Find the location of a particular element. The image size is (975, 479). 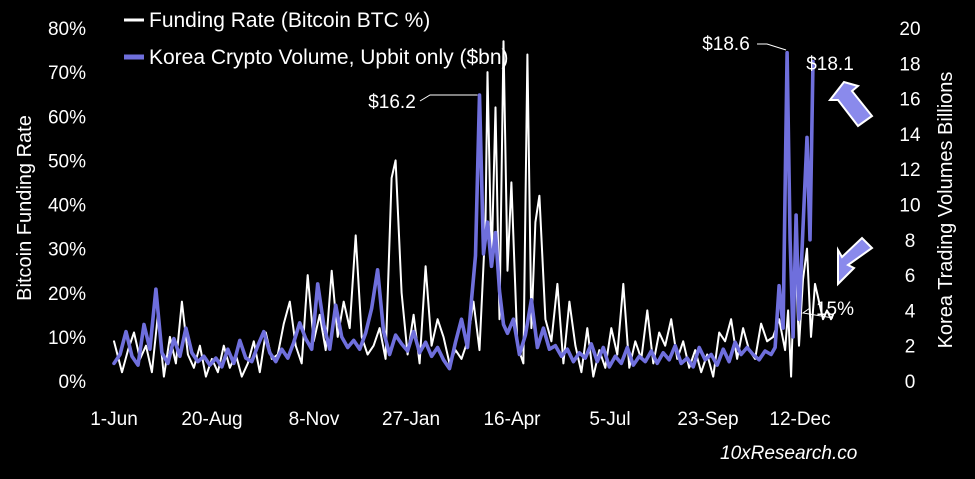

annotation-label: 15% is located at coordinates (835, 309).